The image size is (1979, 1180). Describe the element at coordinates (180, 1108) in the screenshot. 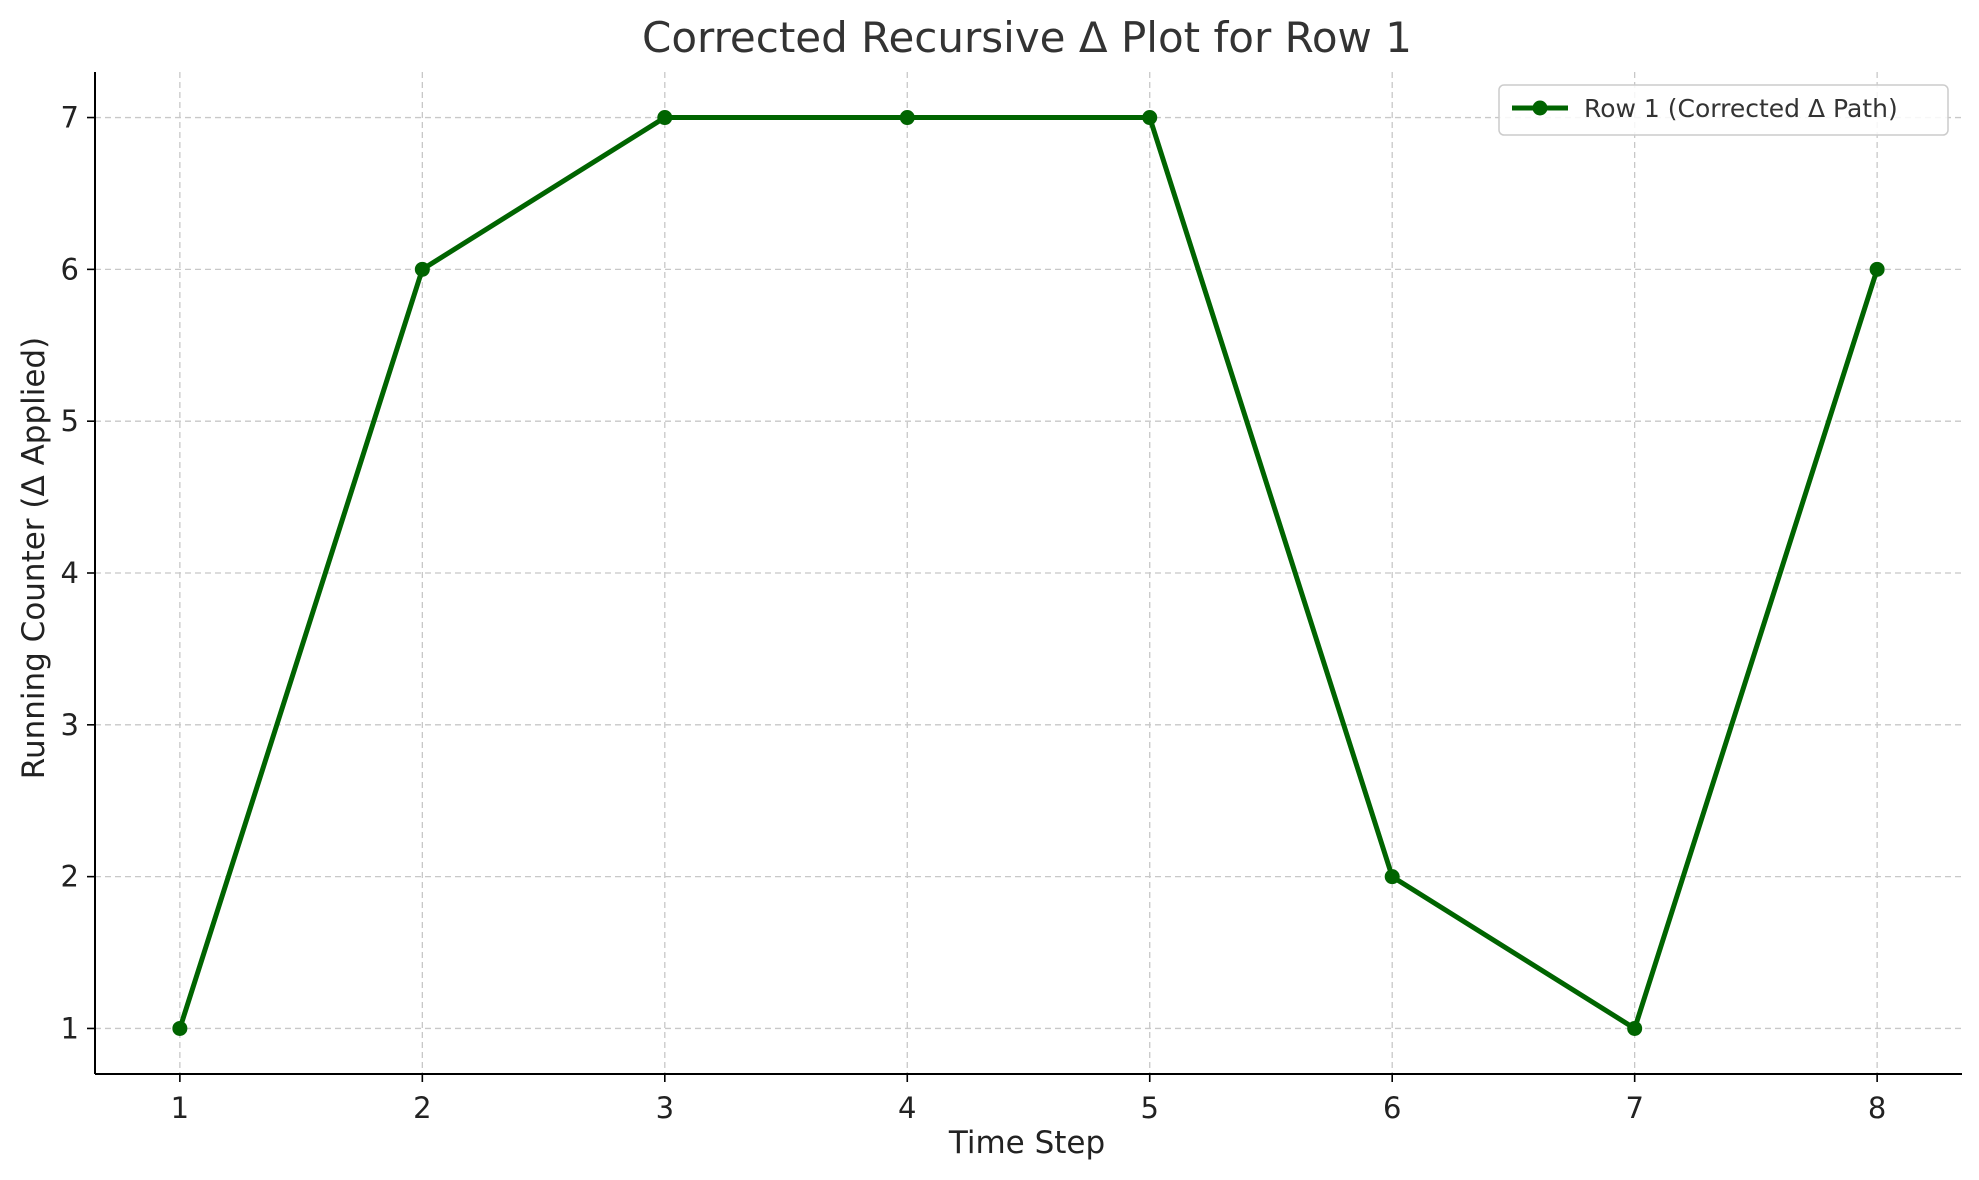

I see `x-tick-label-1: 1` at that location.